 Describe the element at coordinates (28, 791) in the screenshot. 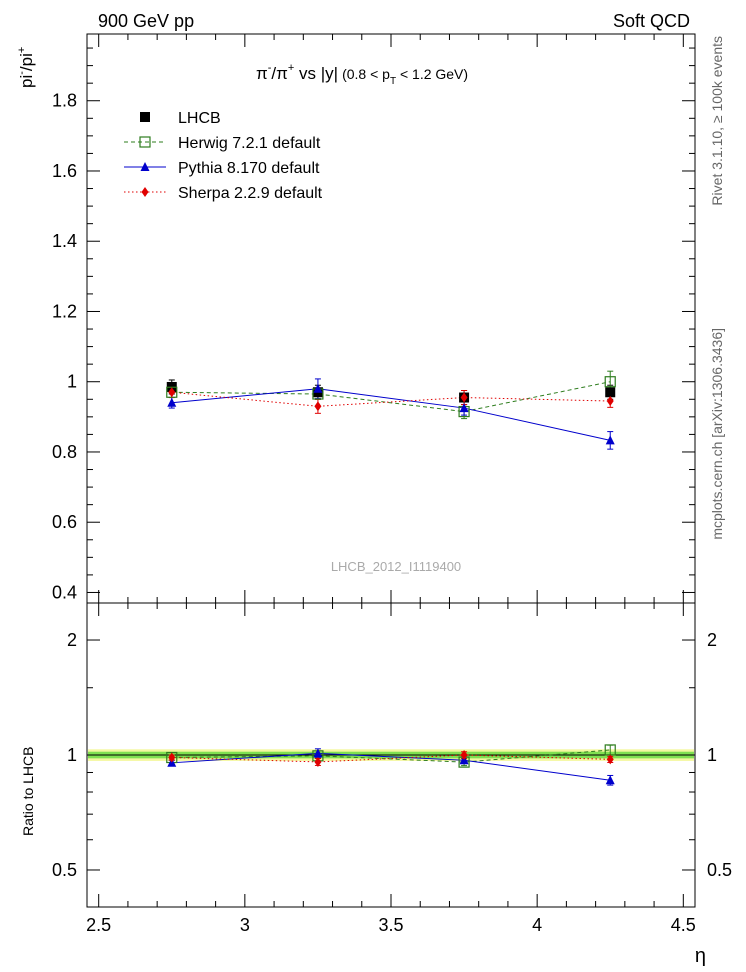

I see `ratio-y-axis-label: Ratio to LHCB` at that location.